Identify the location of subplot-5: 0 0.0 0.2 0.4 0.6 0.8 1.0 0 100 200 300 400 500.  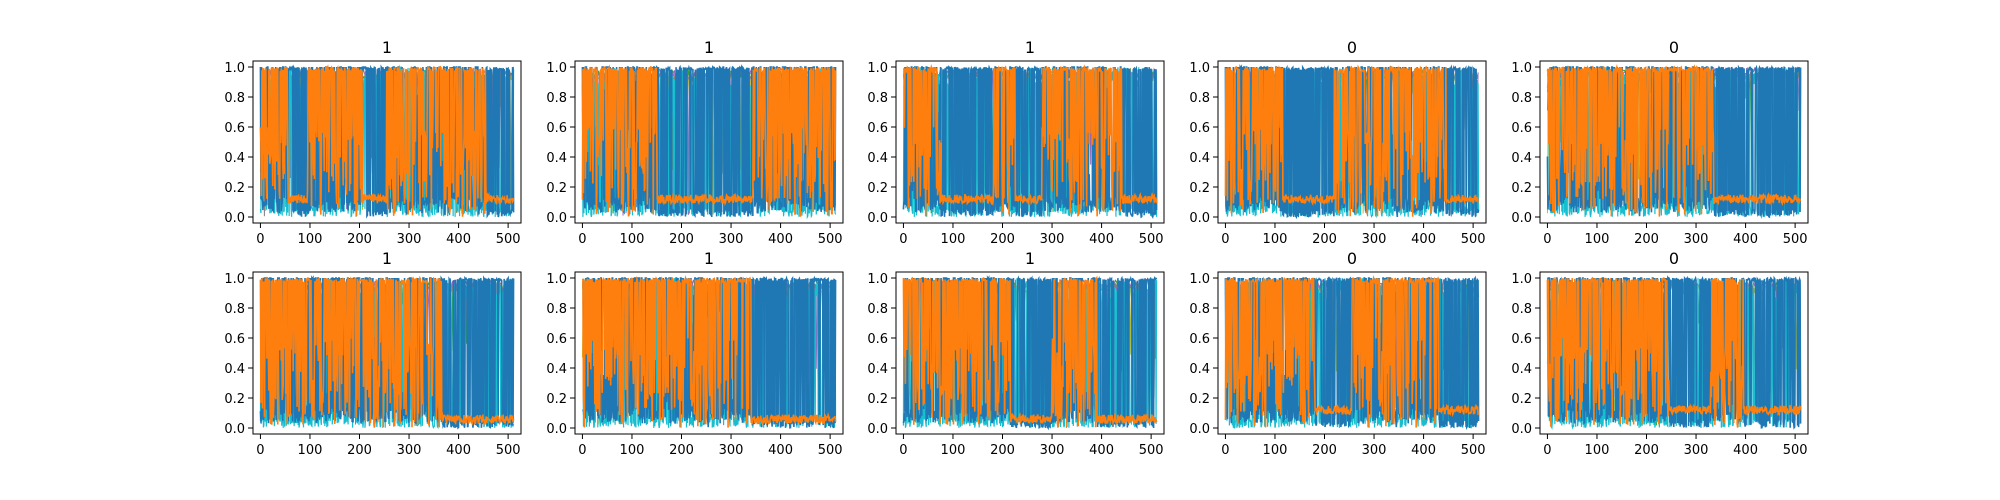
(1660, 142).